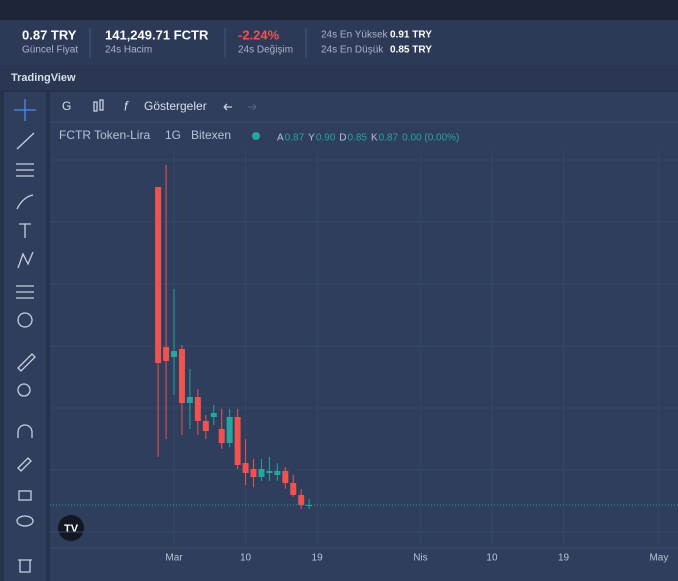 This screenshot has width=678, height=581. I want to click on legend-change: 0.00 (0.00%), so click(430, 138).